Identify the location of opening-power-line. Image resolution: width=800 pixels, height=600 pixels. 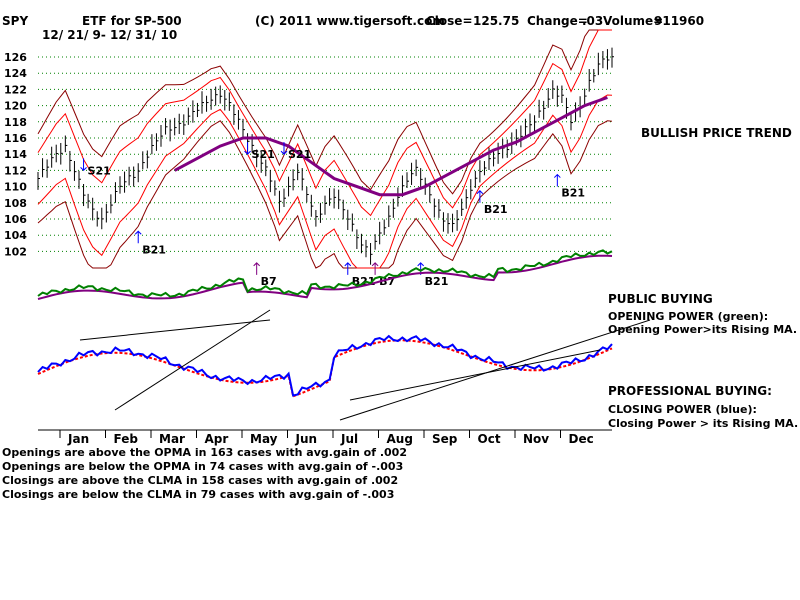
(325, 274).